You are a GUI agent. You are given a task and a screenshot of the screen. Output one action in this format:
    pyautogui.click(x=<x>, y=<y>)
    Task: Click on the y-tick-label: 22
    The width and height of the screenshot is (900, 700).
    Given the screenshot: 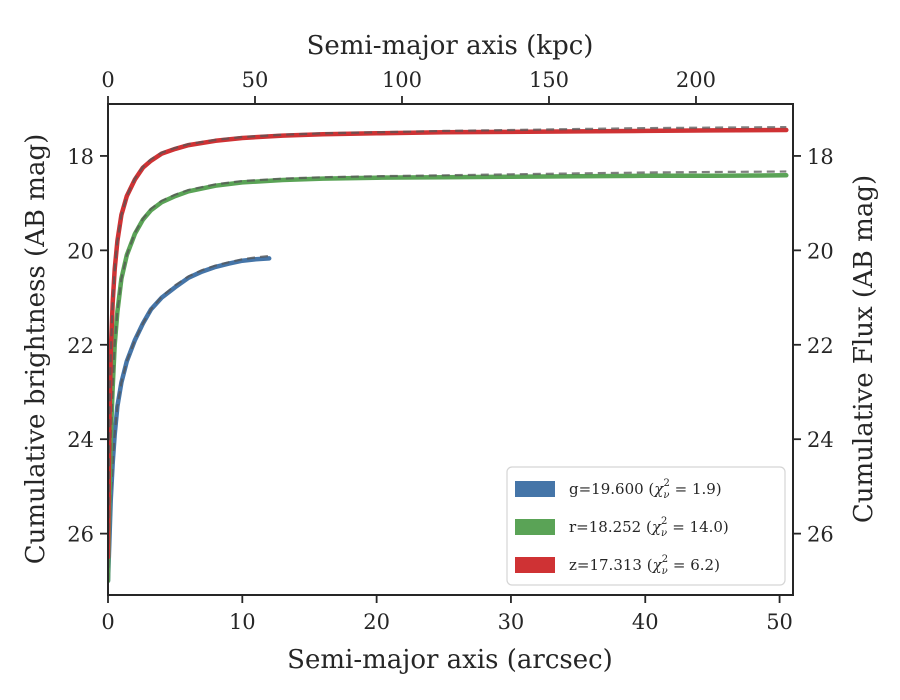 What is the action you would take?
    pyautogui.click(x=80, y=346)
    